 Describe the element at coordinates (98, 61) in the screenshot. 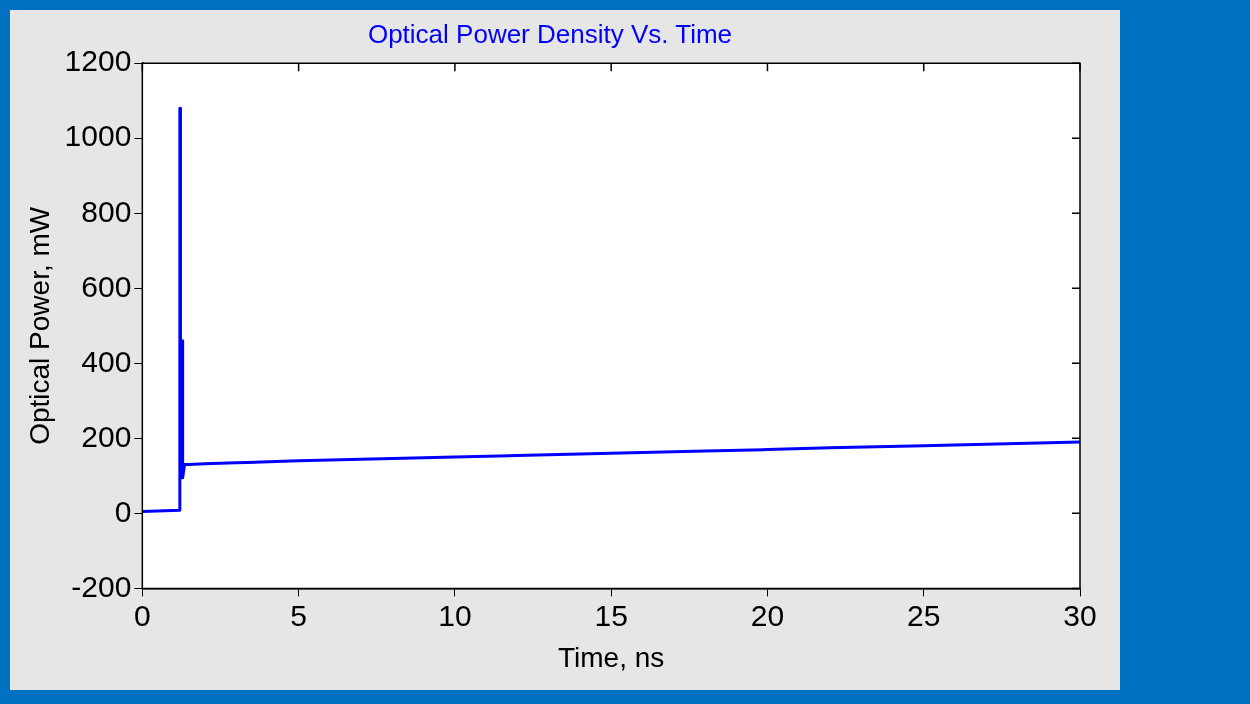

I see `y-tick-label: 1200` at that location.